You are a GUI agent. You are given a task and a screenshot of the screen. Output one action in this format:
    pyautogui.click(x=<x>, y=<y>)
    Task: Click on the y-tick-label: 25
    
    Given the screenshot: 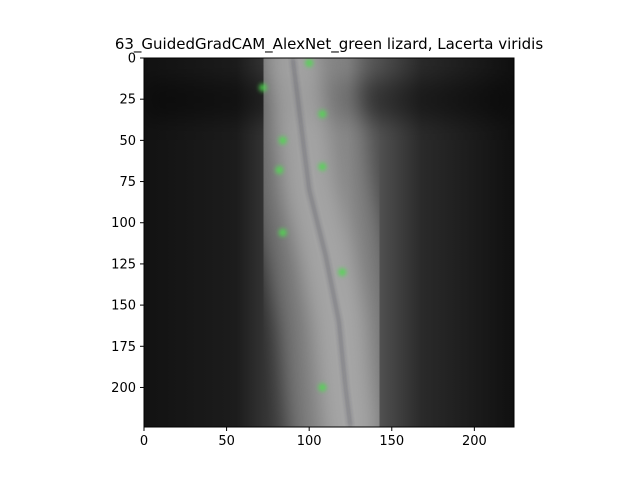 What is the action you would take?
    pyautogui.click(x=127, y=100)
    